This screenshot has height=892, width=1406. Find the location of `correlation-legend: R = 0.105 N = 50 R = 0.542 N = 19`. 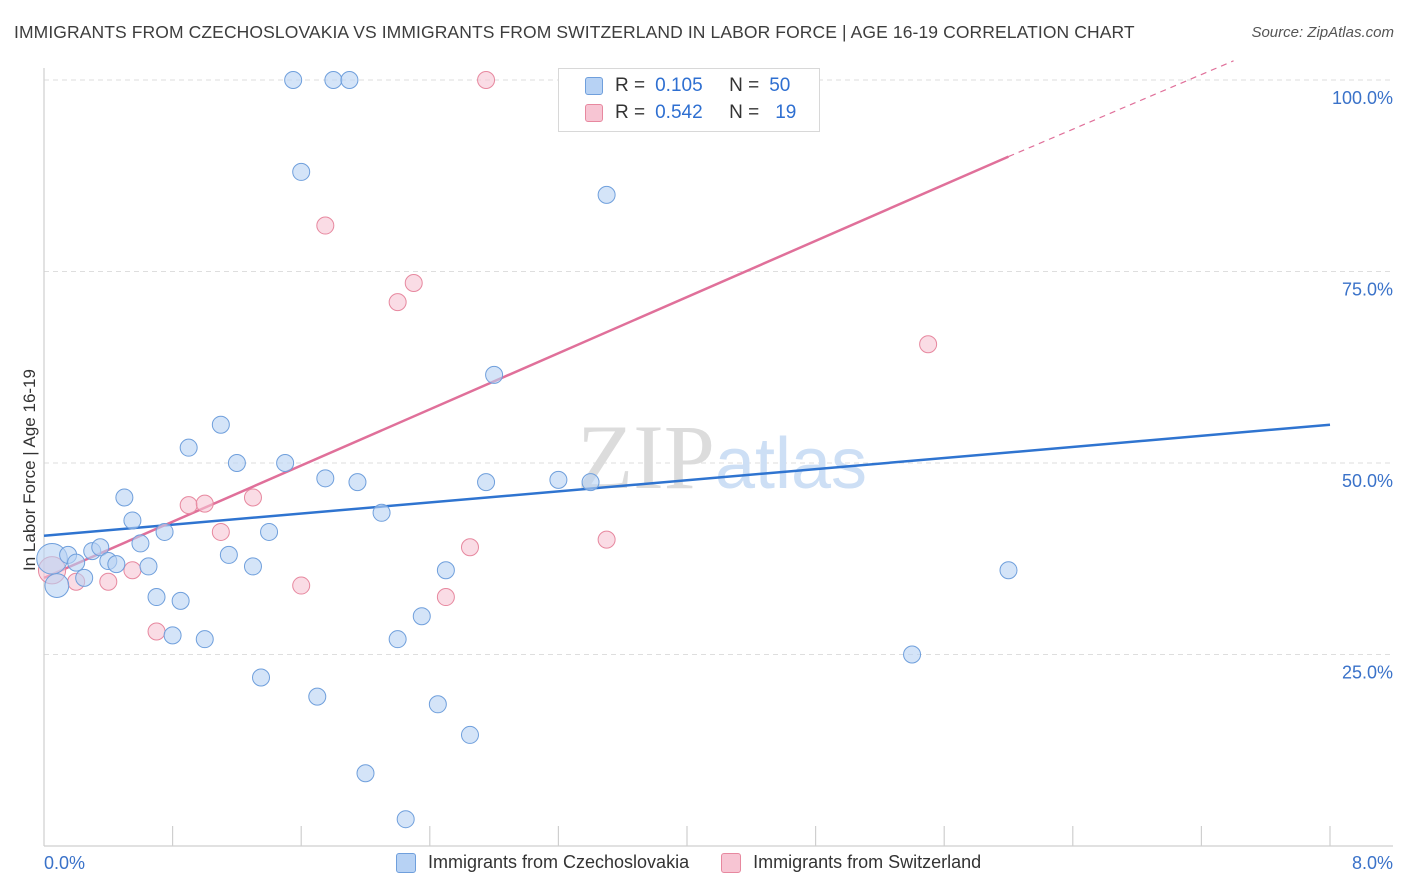

correlation-legend: R = 0.105 N = 50 R = 0.542 N = 19 is located at coordinates (689, 100).